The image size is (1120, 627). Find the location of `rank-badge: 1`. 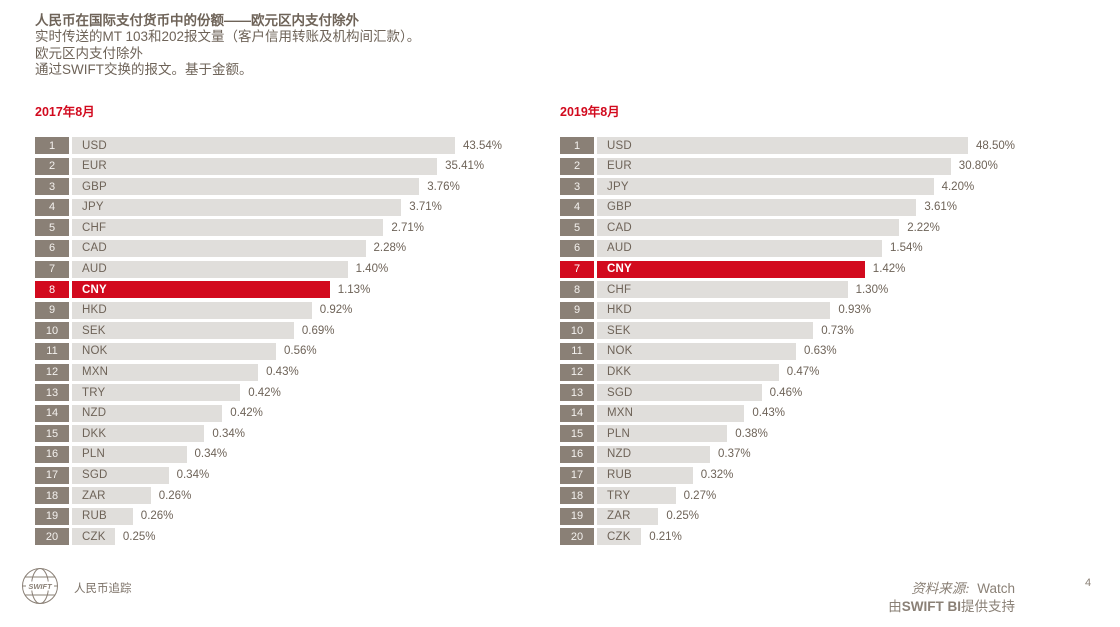

rank-badge: 1 is located at coordinates (577, 145).